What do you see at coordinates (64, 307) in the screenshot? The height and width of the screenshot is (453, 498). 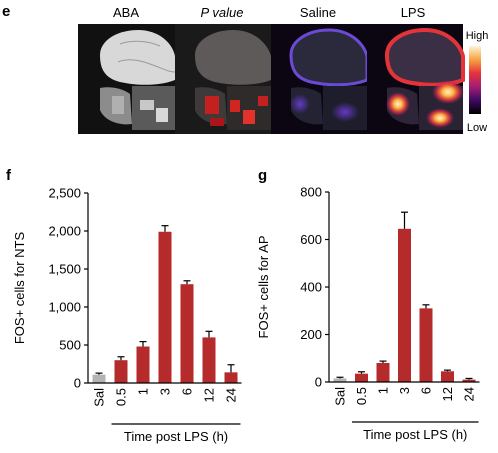 I see `y-tick-label: 1,000` at bounding box center [64, 307].